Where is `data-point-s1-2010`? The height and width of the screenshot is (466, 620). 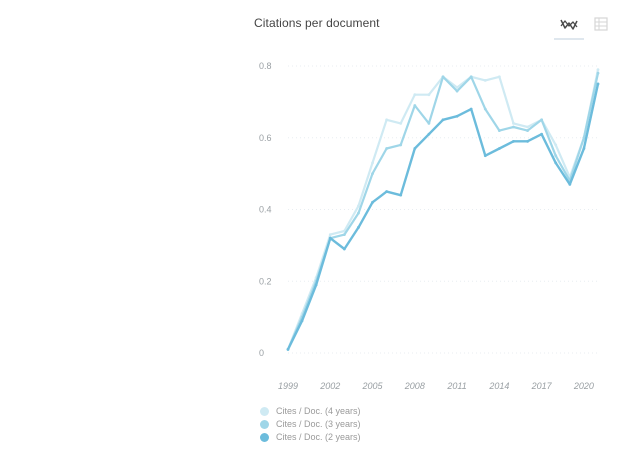 data-point-s1-2010 is located at coordinates (443, 77).